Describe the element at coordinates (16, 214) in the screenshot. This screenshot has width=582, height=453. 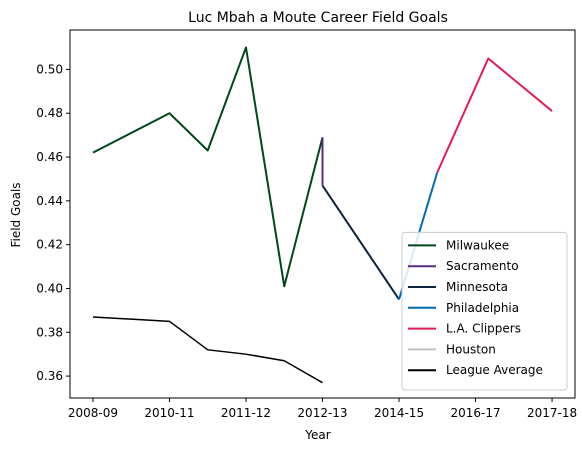
I see `y-axis-label: Field Goals` at that location.